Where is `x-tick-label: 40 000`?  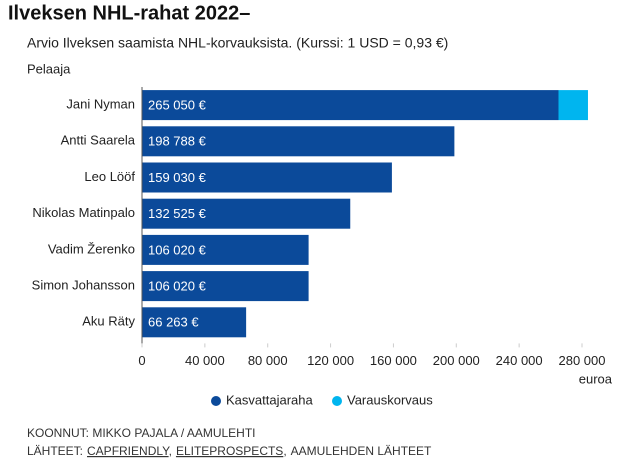 x-tick-label: 40 000 is located at coordinates (205, 360).